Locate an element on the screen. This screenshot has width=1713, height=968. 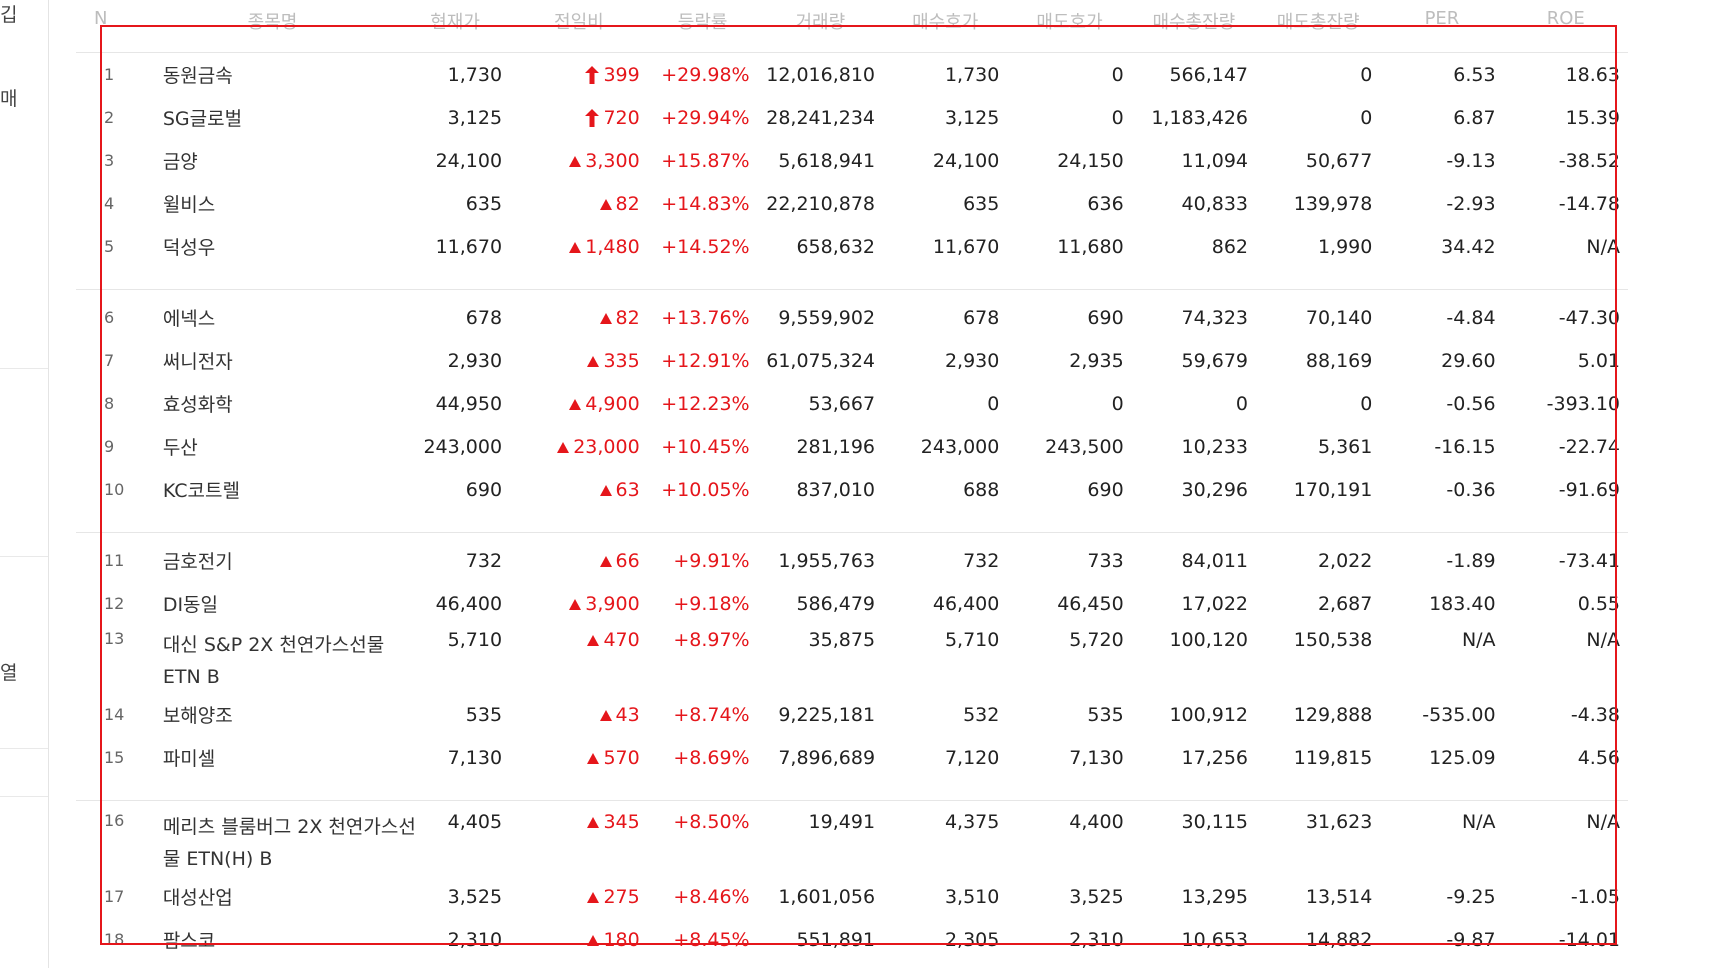
total-ask-qty: 150,538 is located at coordinates (1333, 640).